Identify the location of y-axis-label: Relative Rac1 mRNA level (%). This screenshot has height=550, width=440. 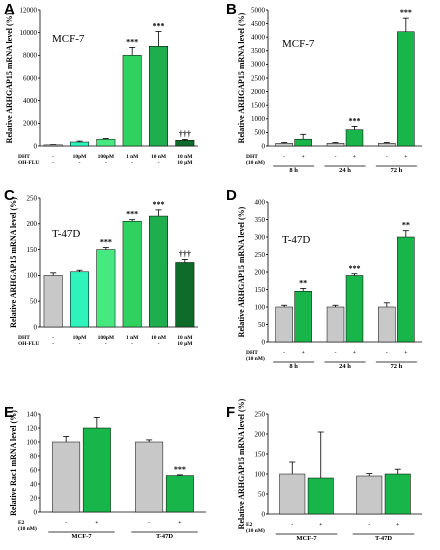
(13, 463).